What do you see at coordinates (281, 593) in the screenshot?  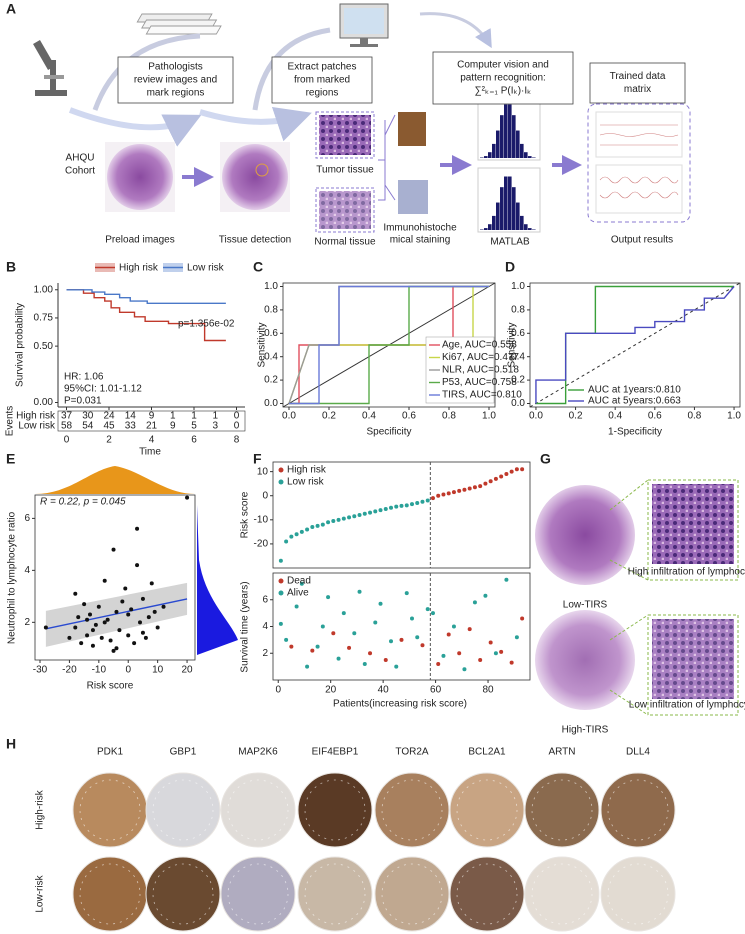 I see `legend-marker` at bounding box center [281, 593].